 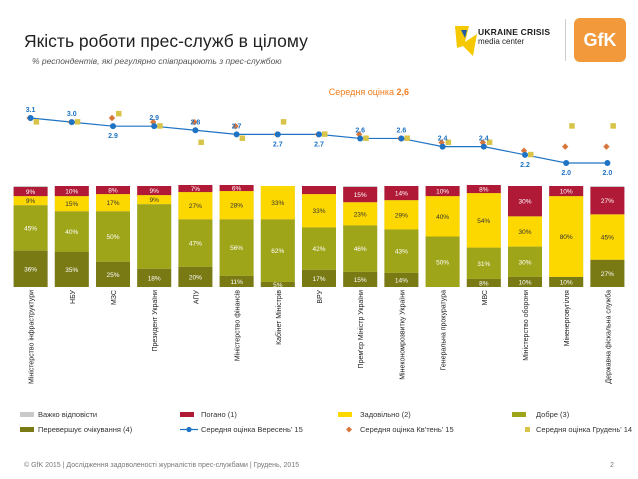 What do you see at coordinates (444, 330) in the screenshot?
I see `category-label: Генеральна прокуратура` at bounding box center [444, 330].